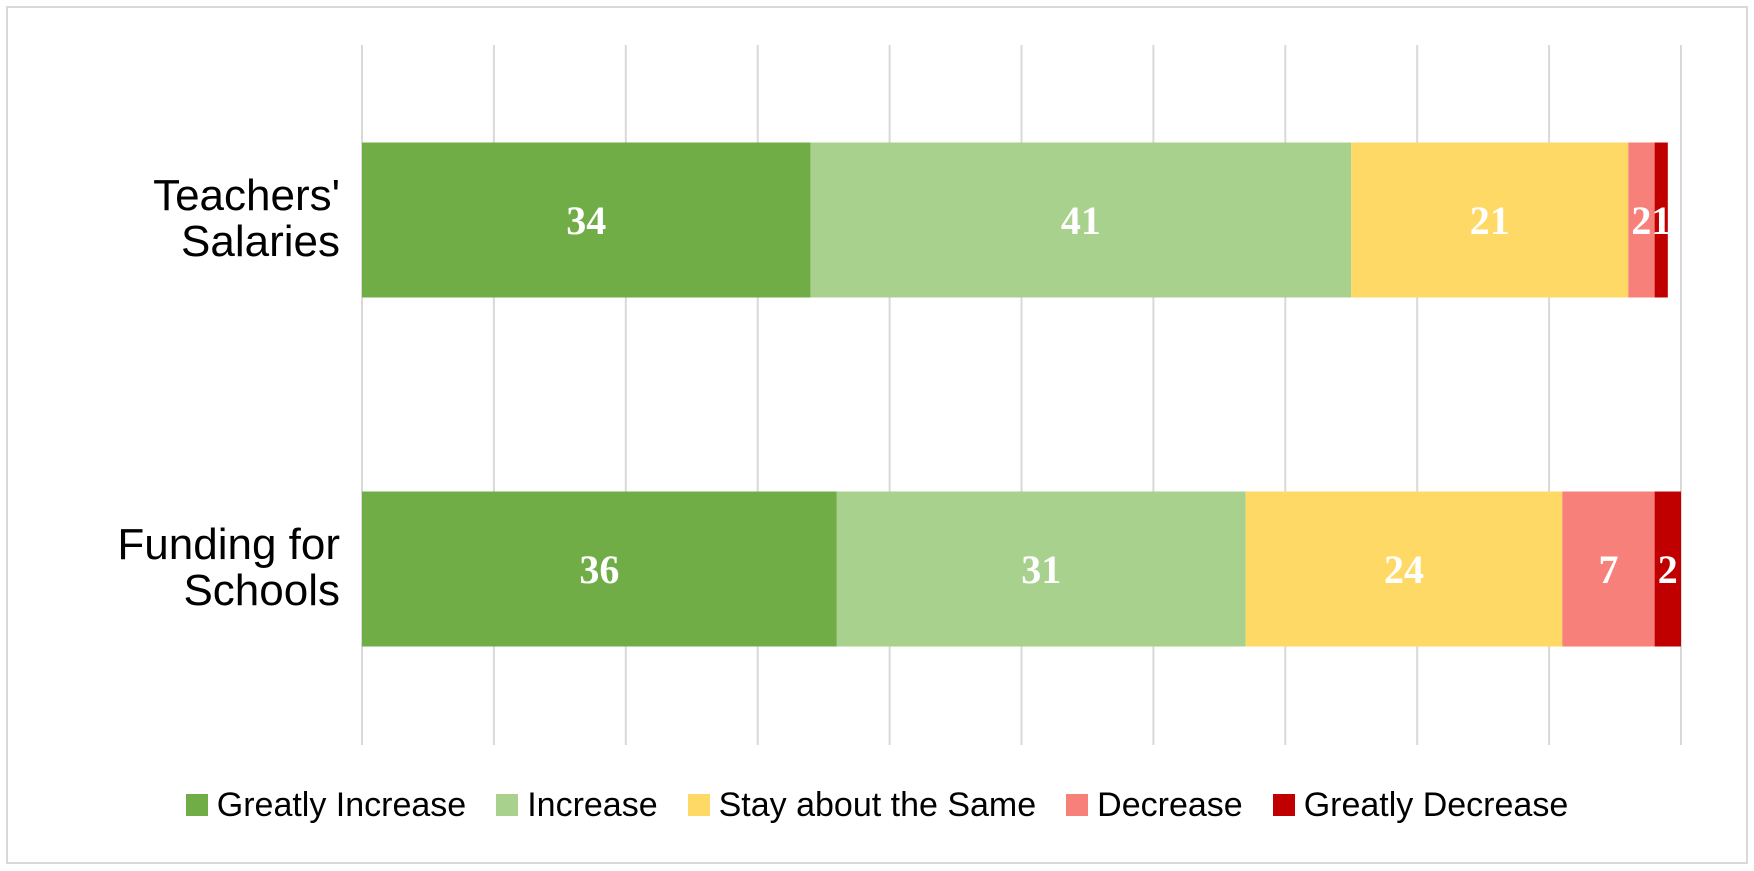  I want to click on data-label: 24, so click(1404, 569).